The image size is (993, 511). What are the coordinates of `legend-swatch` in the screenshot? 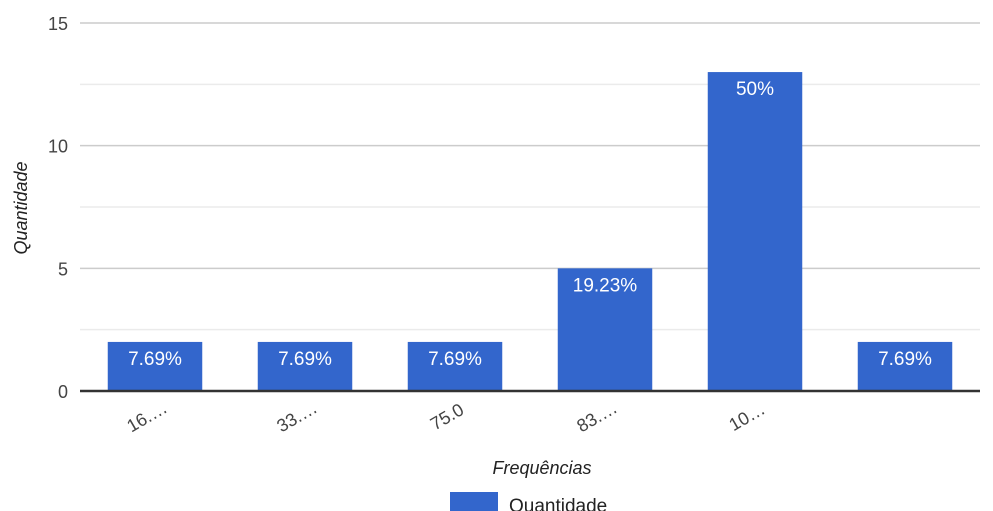 It's located at (474, 501).